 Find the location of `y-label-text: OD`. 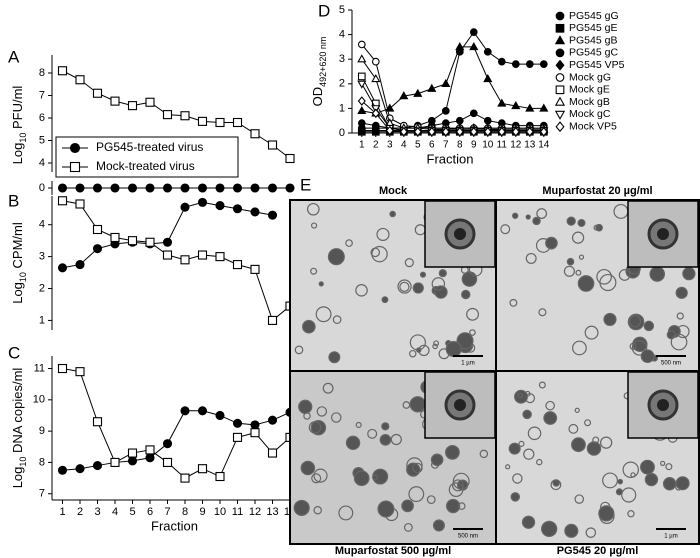

y-label-text: OD is located at coordinates (317, 97).